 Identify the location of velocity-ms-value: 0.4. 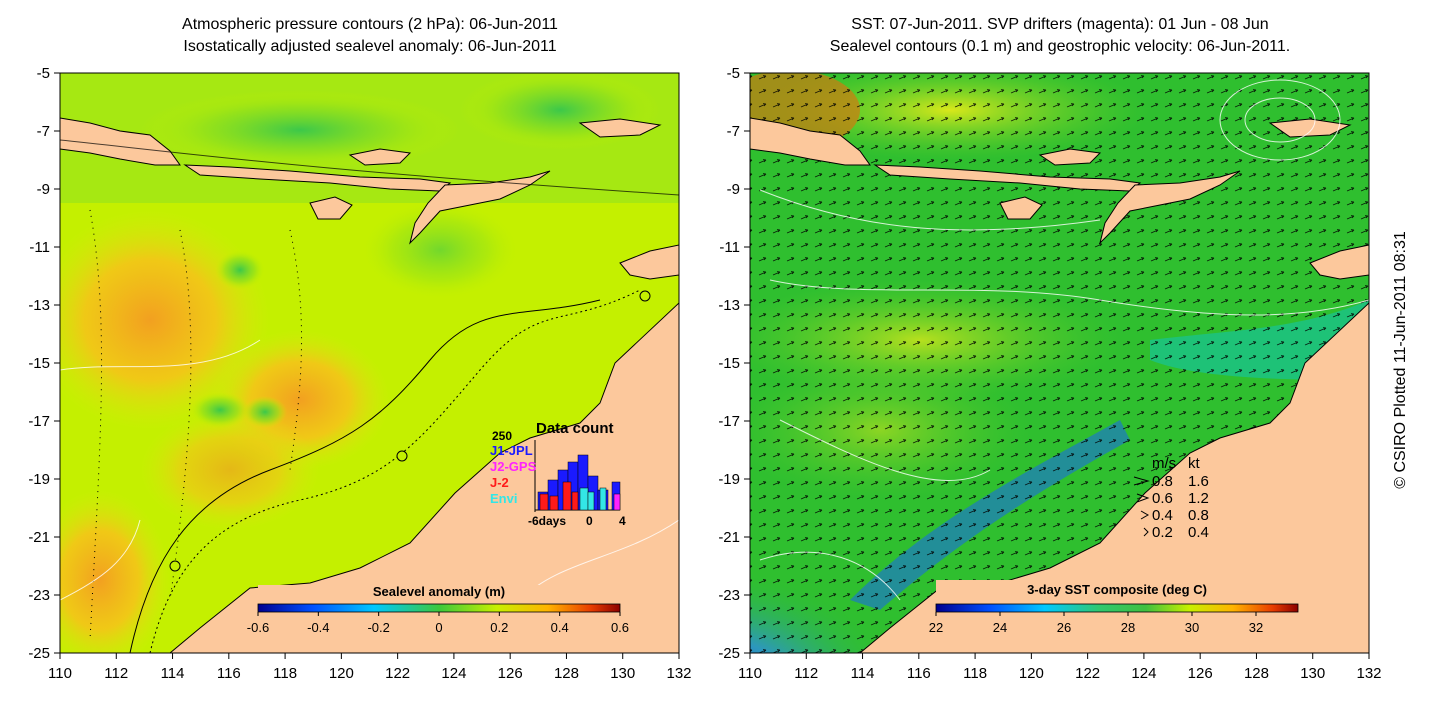
(1162, 515).